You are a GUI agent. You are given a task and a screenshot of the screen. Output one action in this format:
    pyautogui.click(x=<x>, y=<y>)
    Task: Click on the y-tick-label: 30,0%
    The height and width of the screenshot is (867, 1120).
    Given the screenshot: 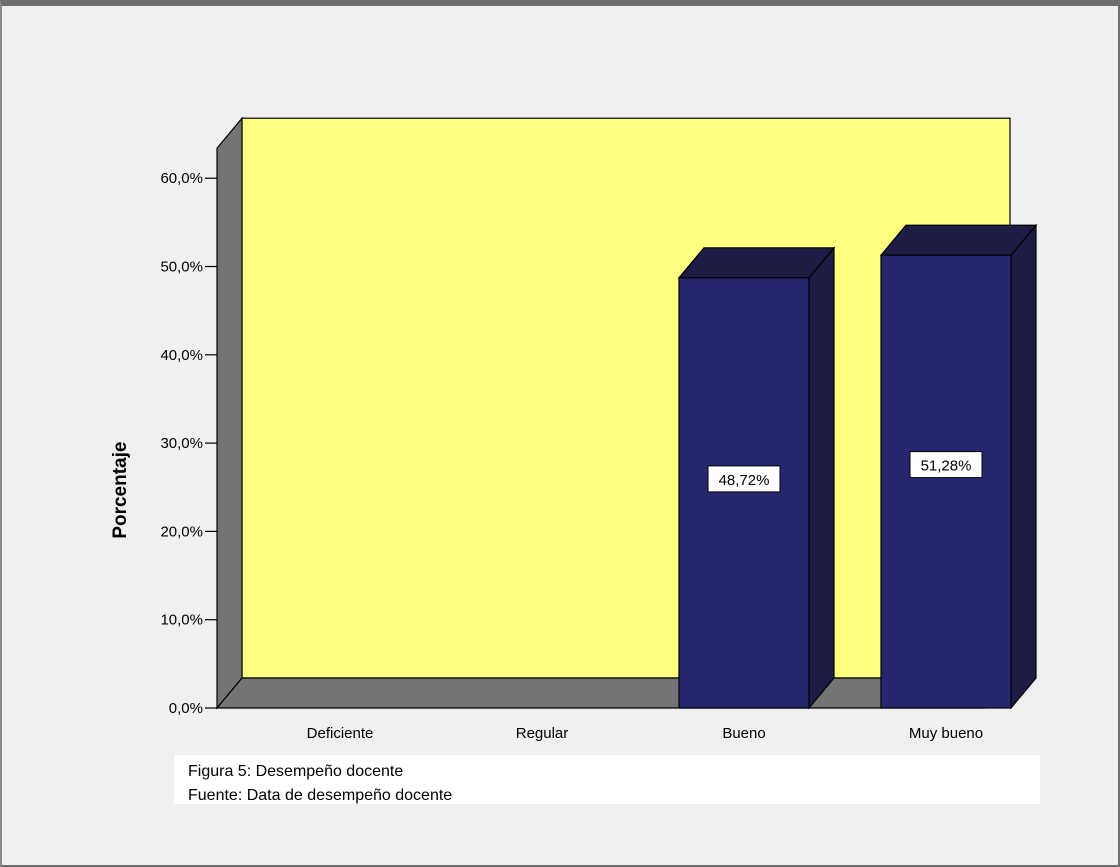 What is the action you would take?
    pyautogui.click(x=181, y=443)
    